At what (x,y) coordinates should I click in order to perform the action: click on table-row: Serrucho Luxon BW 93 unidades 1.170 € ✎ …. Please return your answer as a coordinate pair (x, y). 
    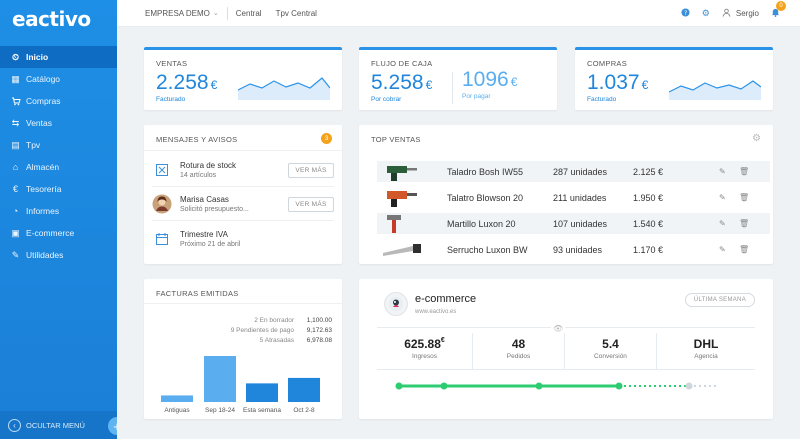
    Looking at the image, I should click on (573, 249).